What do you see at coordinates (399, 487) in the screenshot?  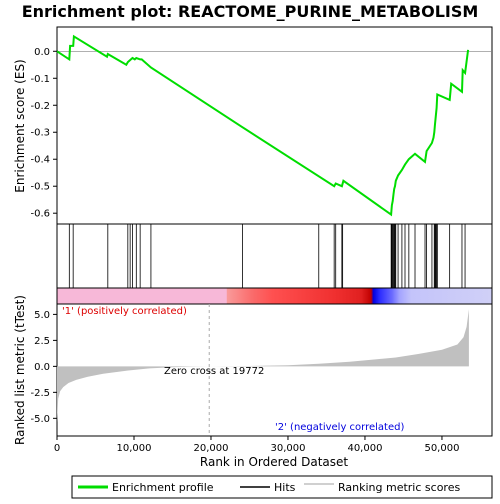 I see `legend-metric-label: Ranking metric scores` at bounding box center [399, 487].